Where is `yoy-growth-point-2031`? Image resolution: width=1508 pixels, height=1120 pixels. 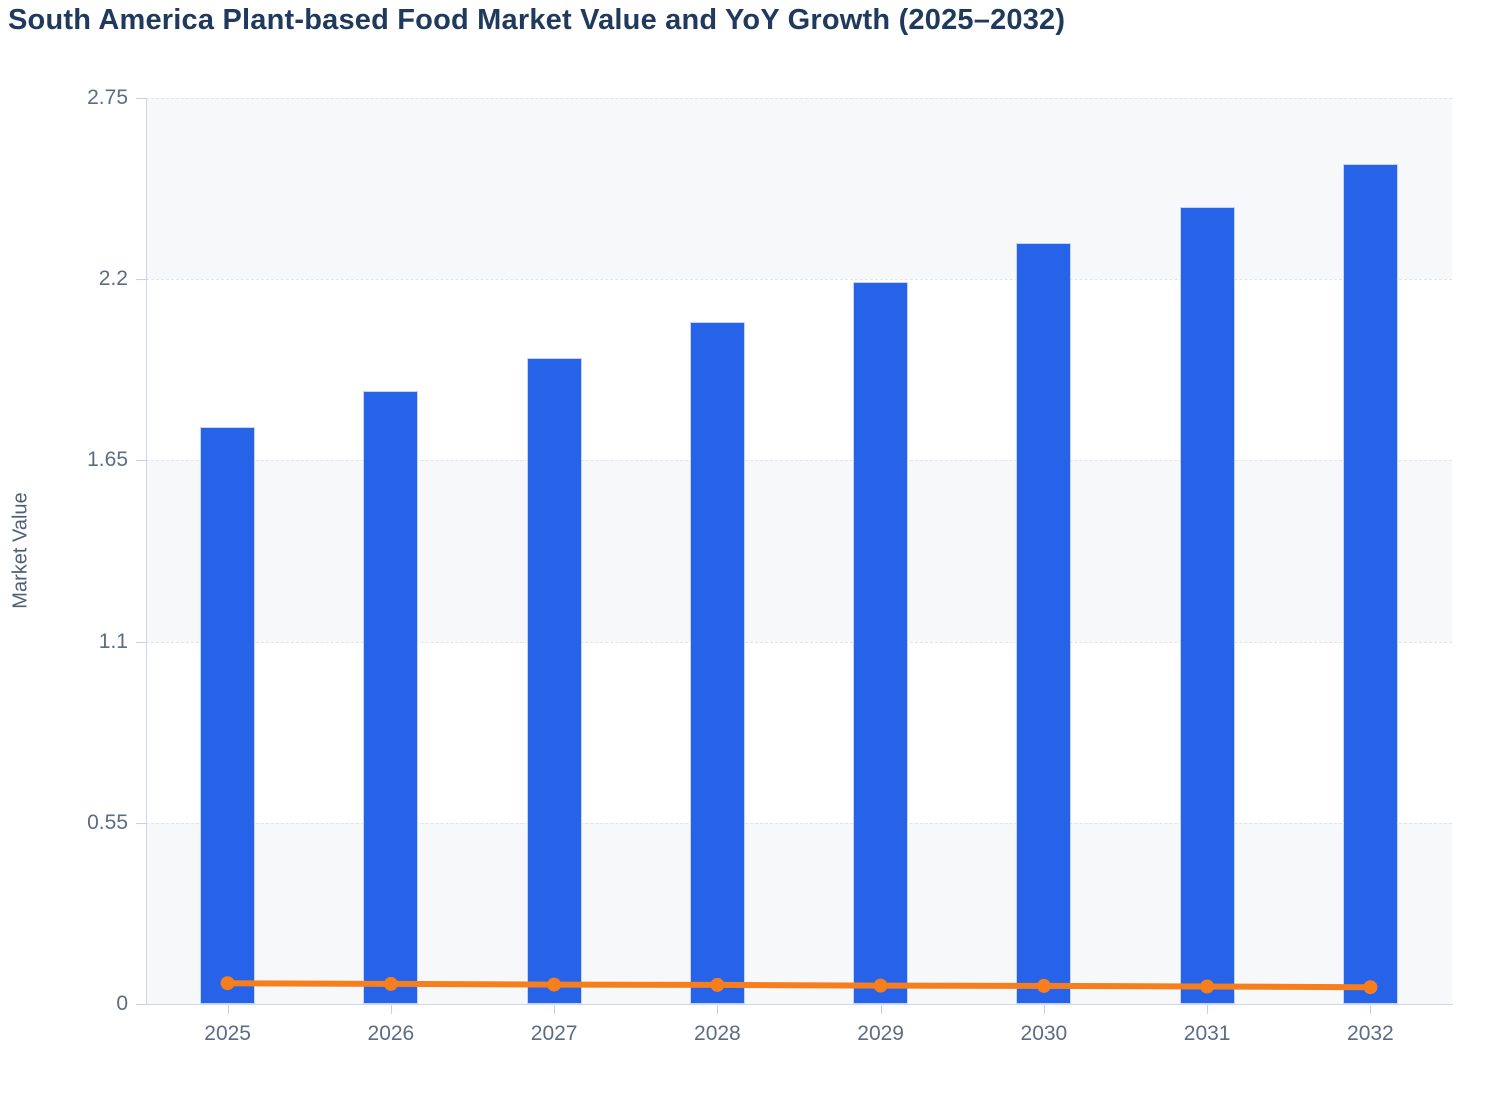 yoy-growth-point-2031 is located at coordinates (1207, 986).